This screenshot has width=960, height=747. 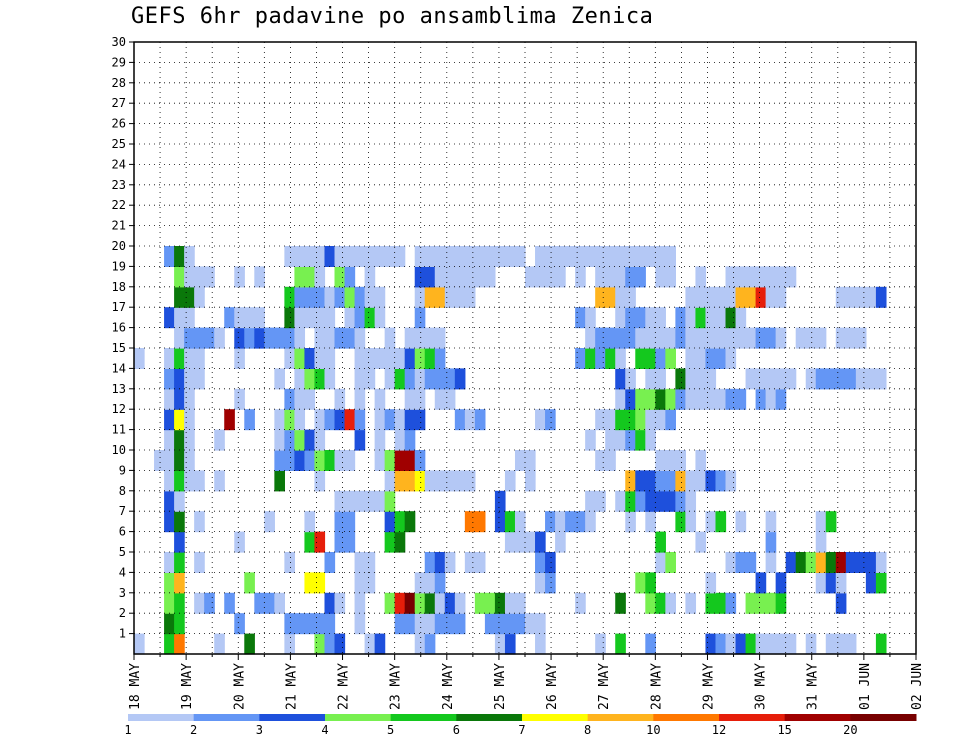 What do you see at coordinates (344, 686) in the screenshot?
I see `x-tick-label: 22 MAY` at bounding box center [344, 686].